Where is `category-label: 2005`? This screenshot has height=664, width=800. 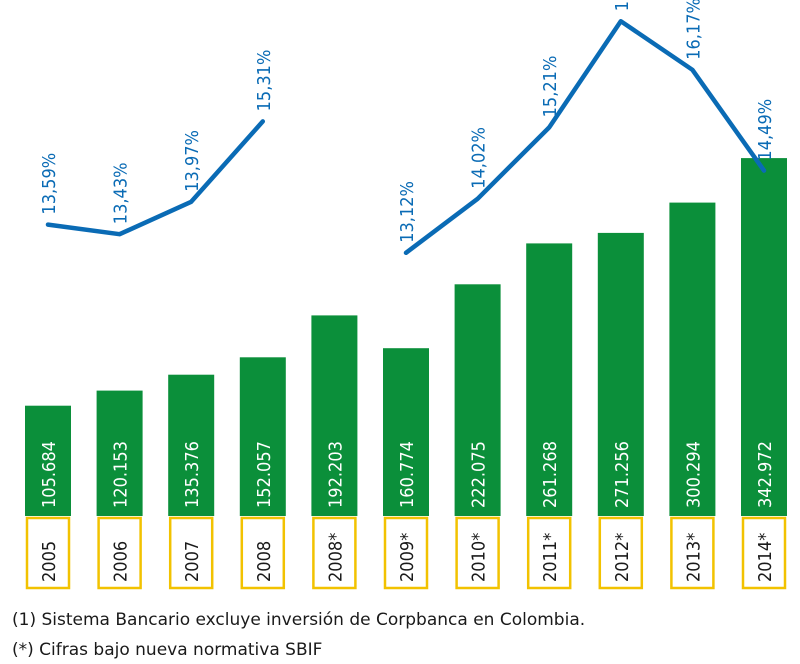 category-label: 2005 is located at coordinates (49, 561).